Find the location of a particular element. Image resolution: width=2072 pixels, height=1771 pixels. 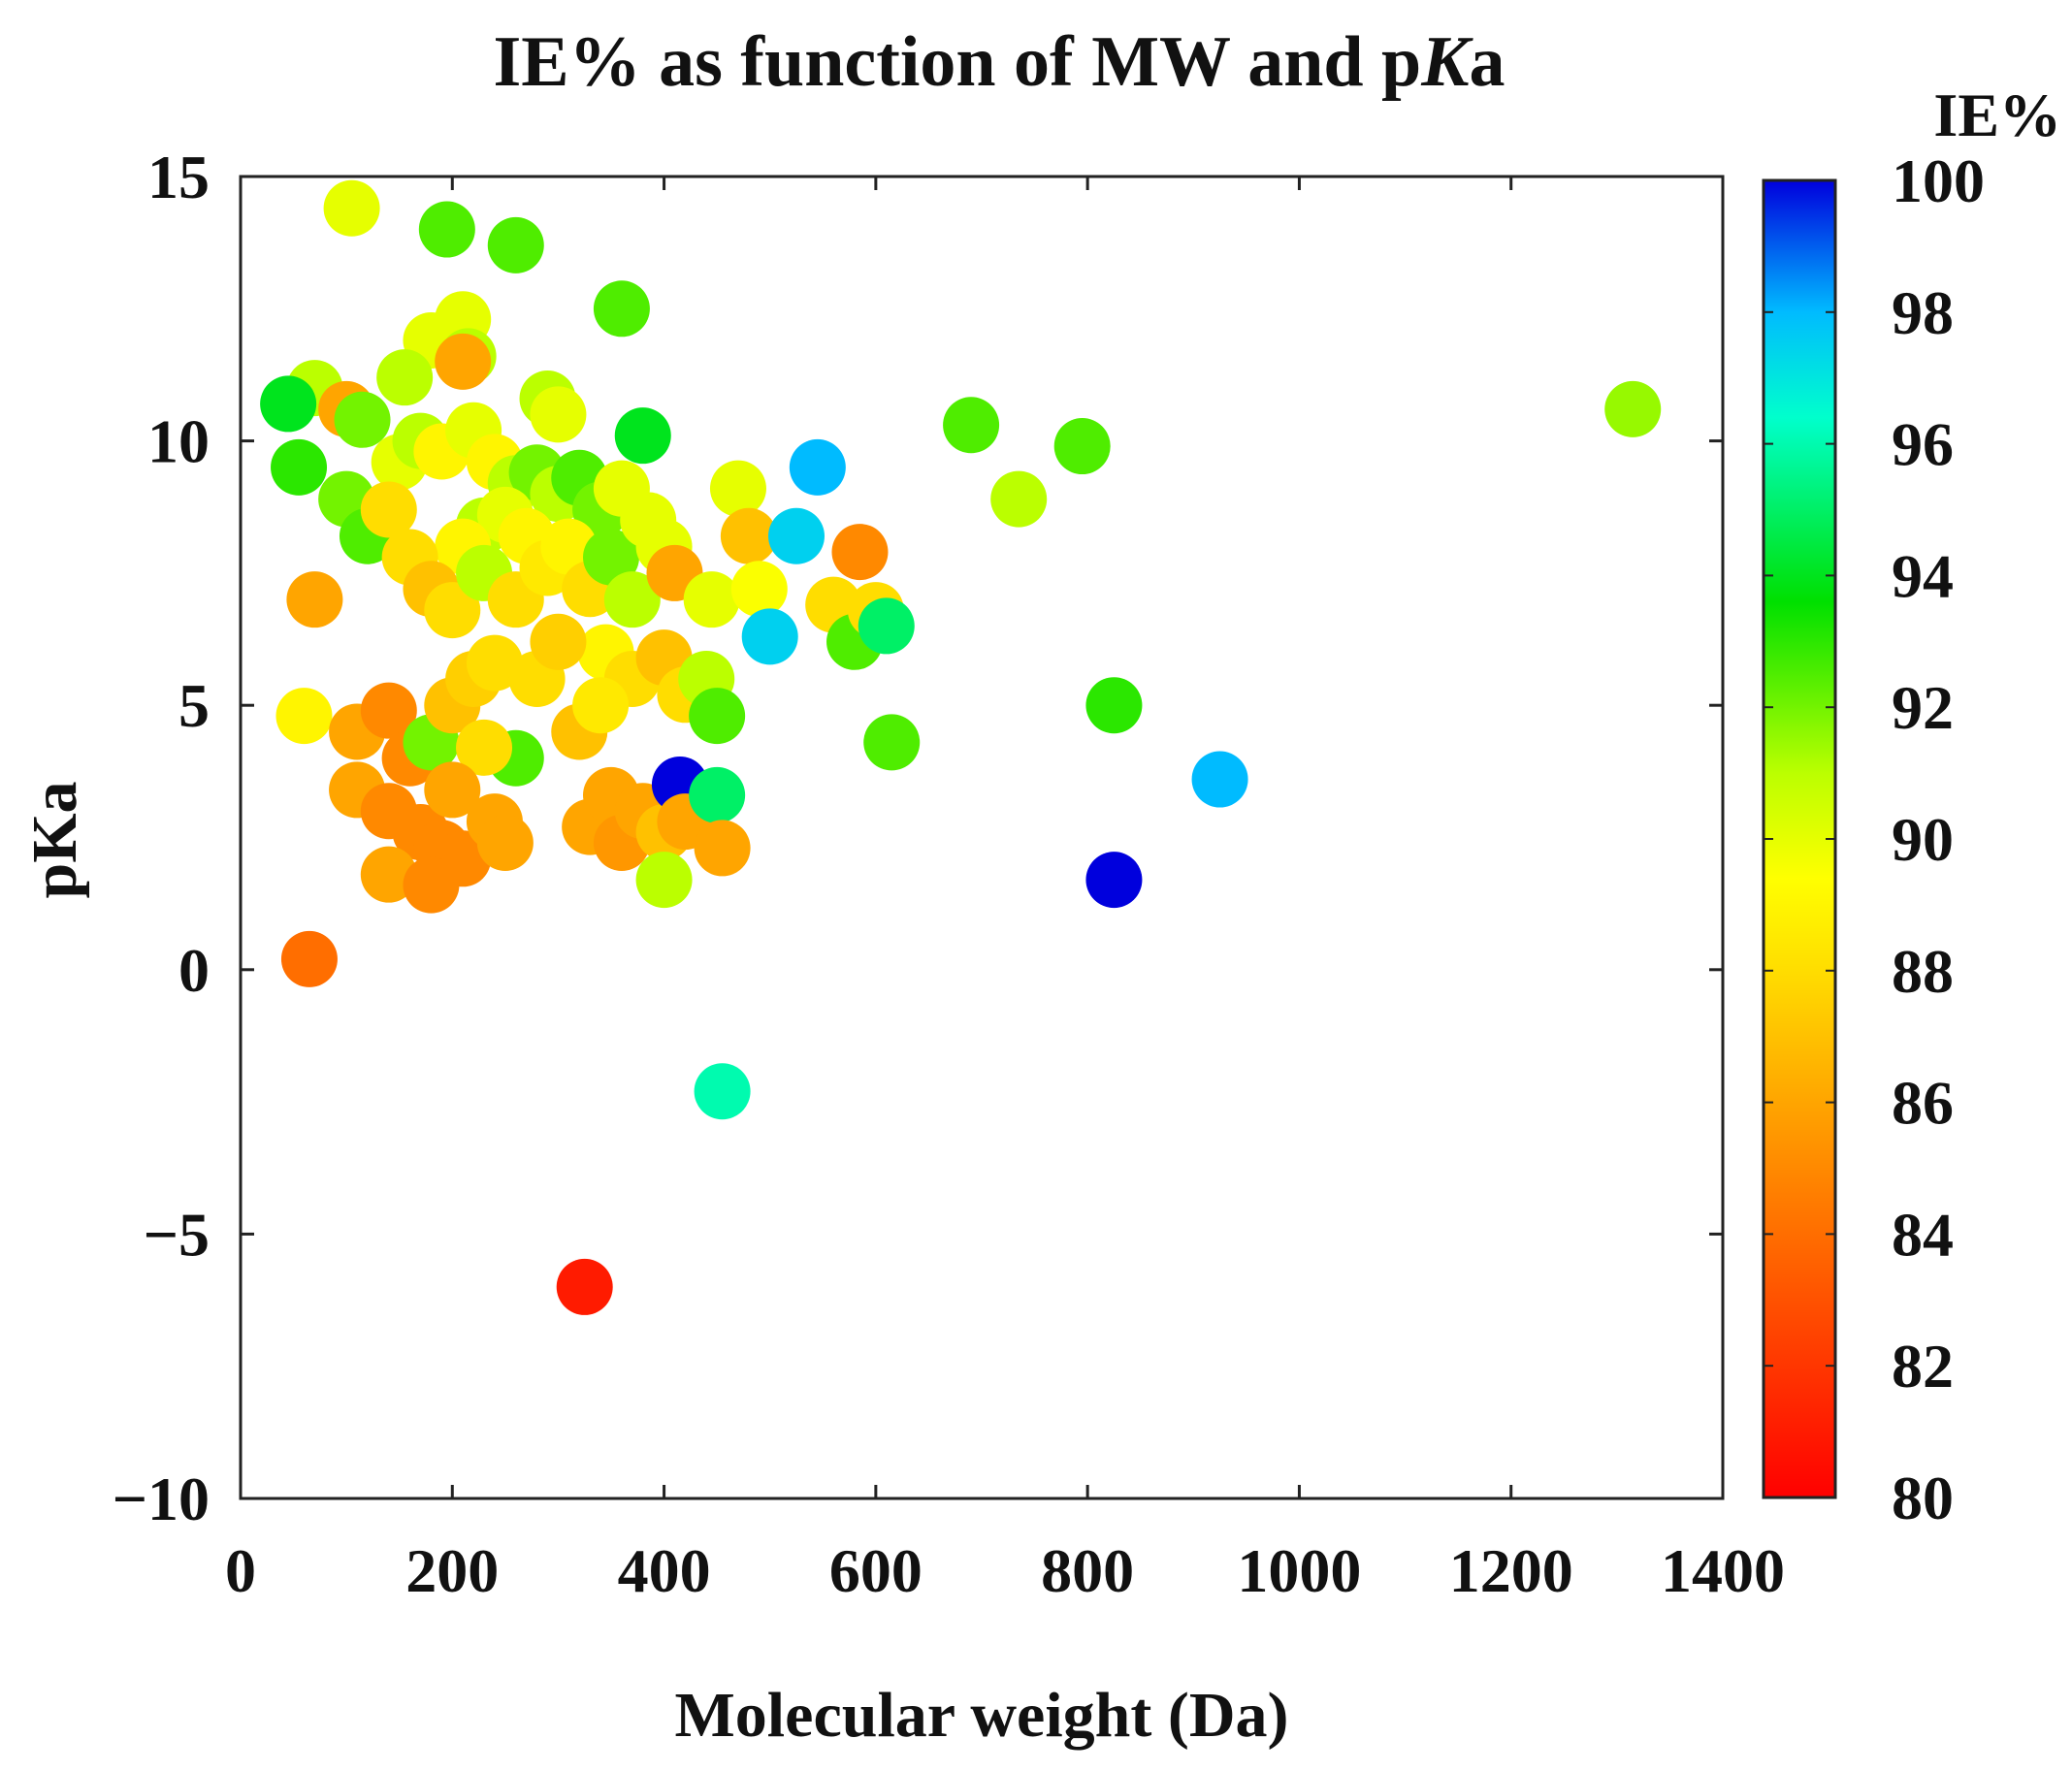

y-tick-label: 0 is located at coordinates (194, 970).